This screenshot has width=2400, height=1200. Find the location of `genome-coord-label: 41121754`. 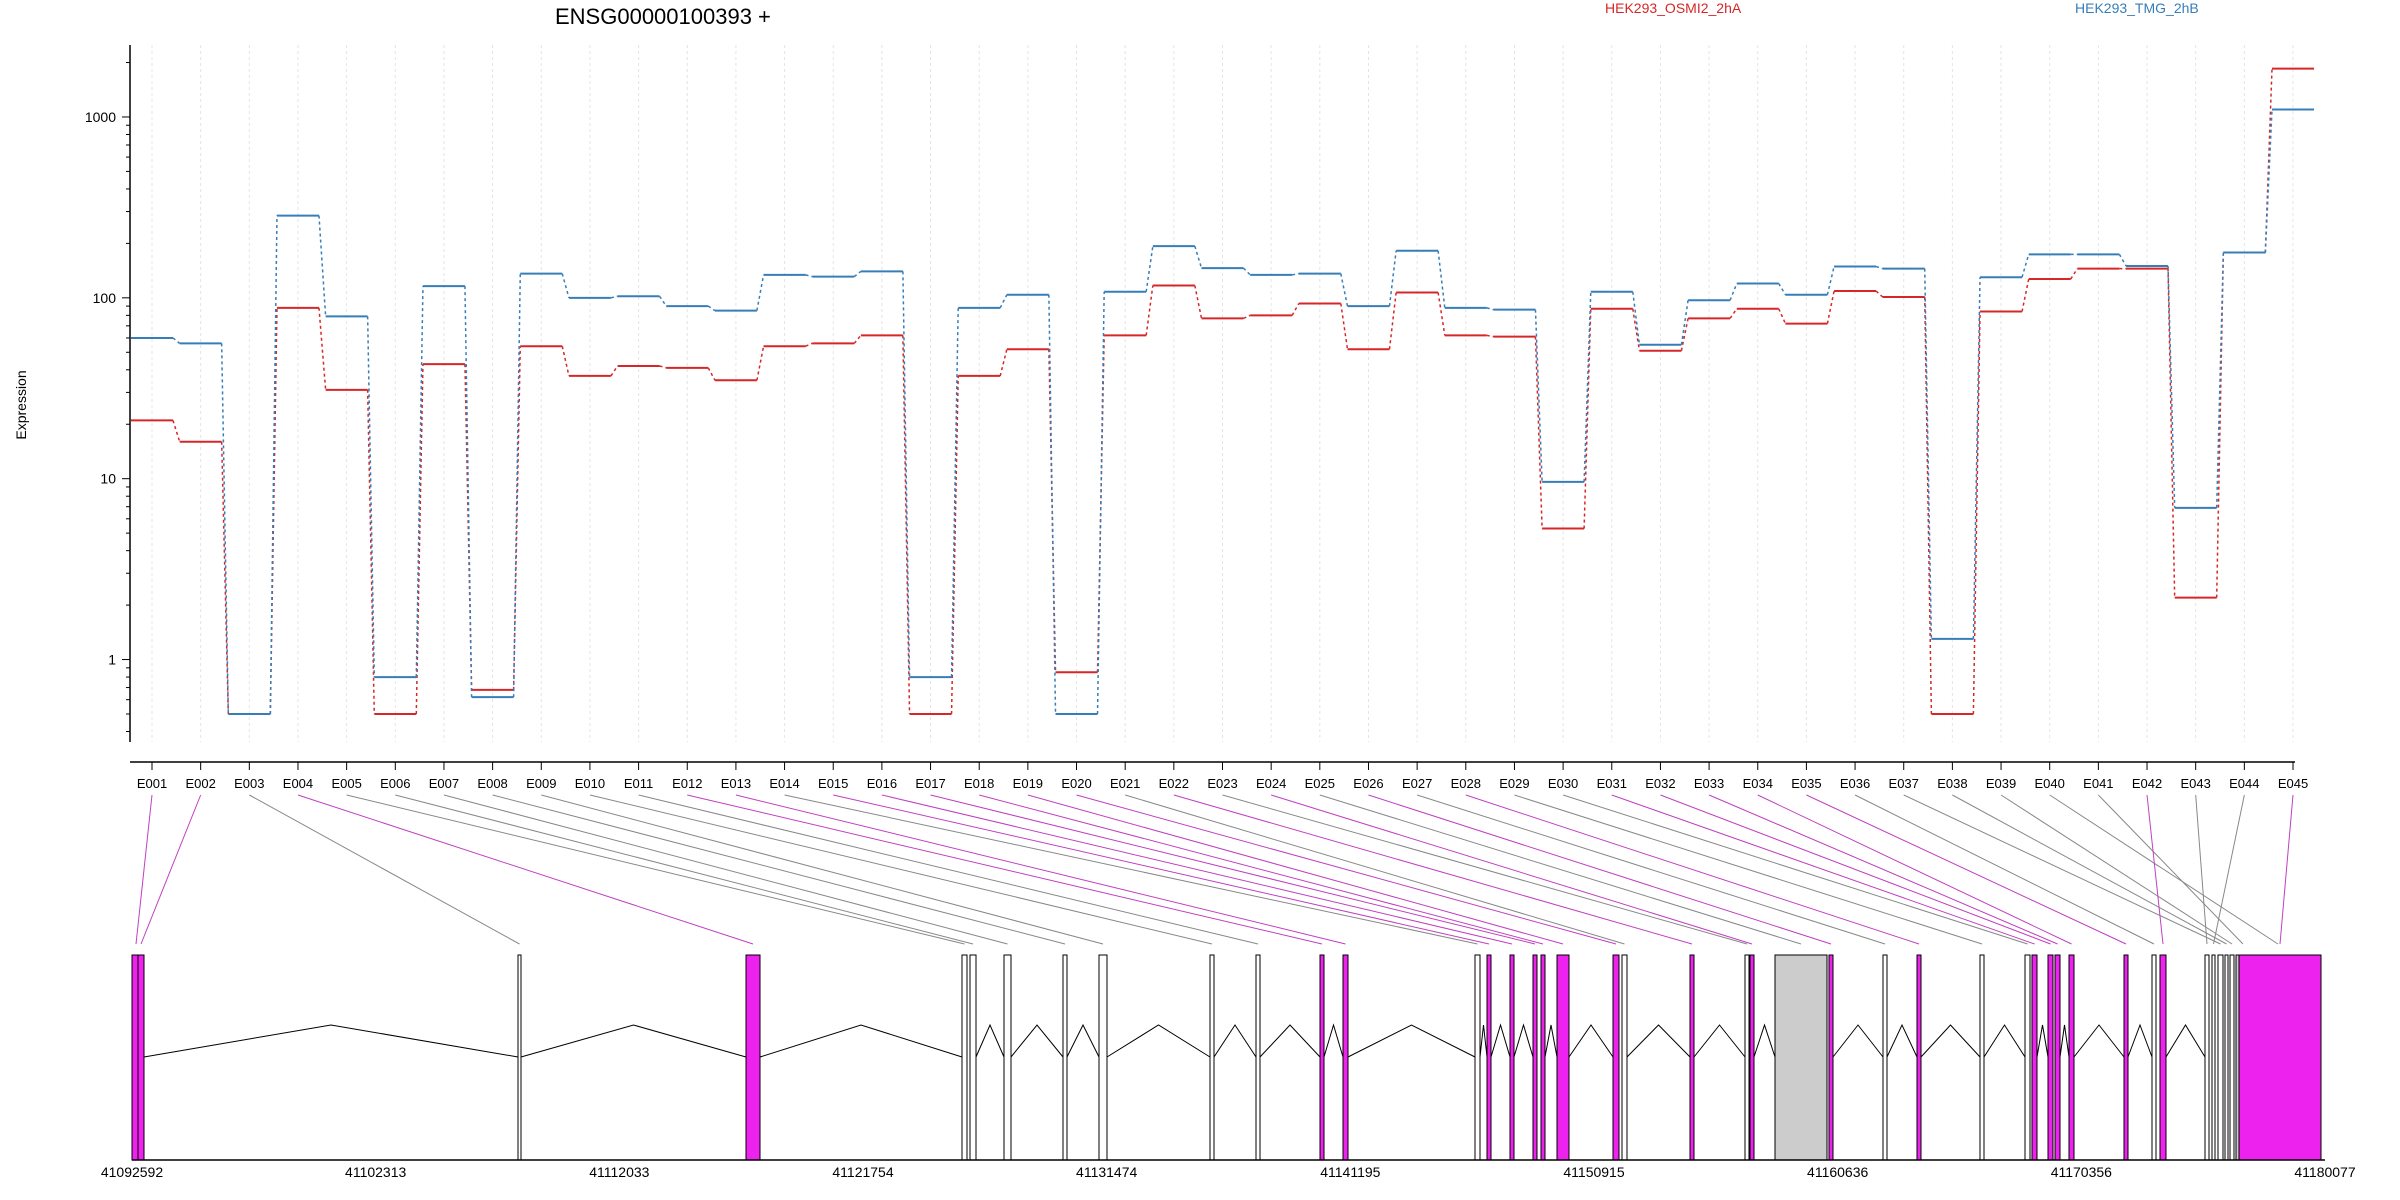

genome-coord-label: 41121754 is located at coordinates (862, 1172).